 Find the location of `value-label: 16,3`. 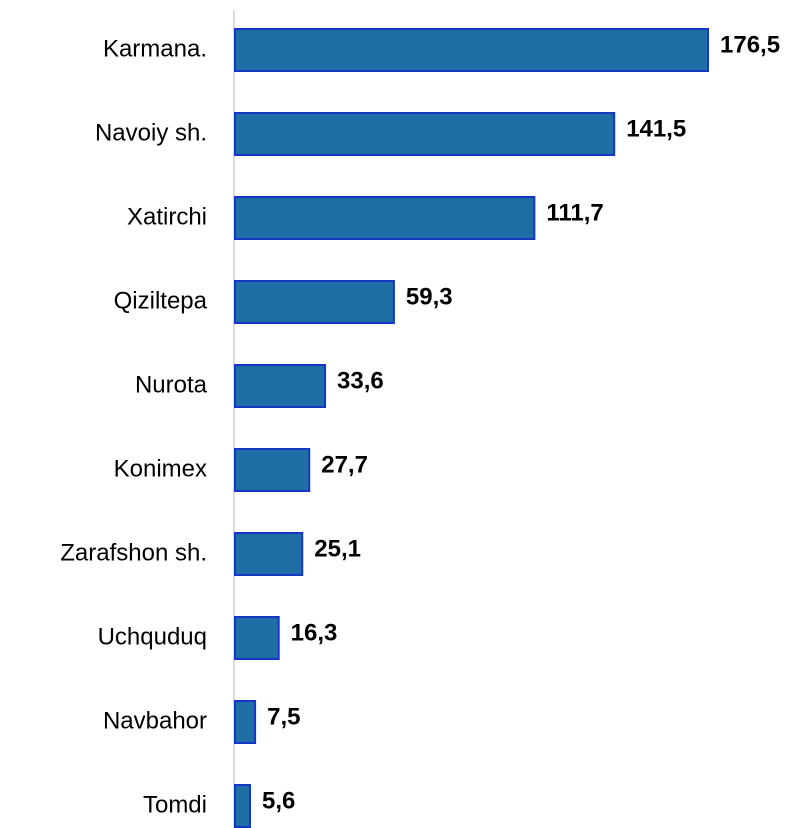

value-label: 16,3 is located at coordinates (314, 632).